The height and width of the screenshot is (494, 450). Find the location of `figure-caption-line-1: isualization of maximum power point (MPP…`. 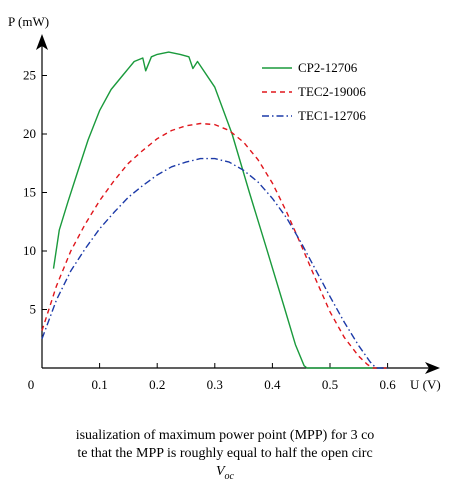

figure-caption-line-1: isualization of maximum power point (MPP… is located at coordinates (225, 435).